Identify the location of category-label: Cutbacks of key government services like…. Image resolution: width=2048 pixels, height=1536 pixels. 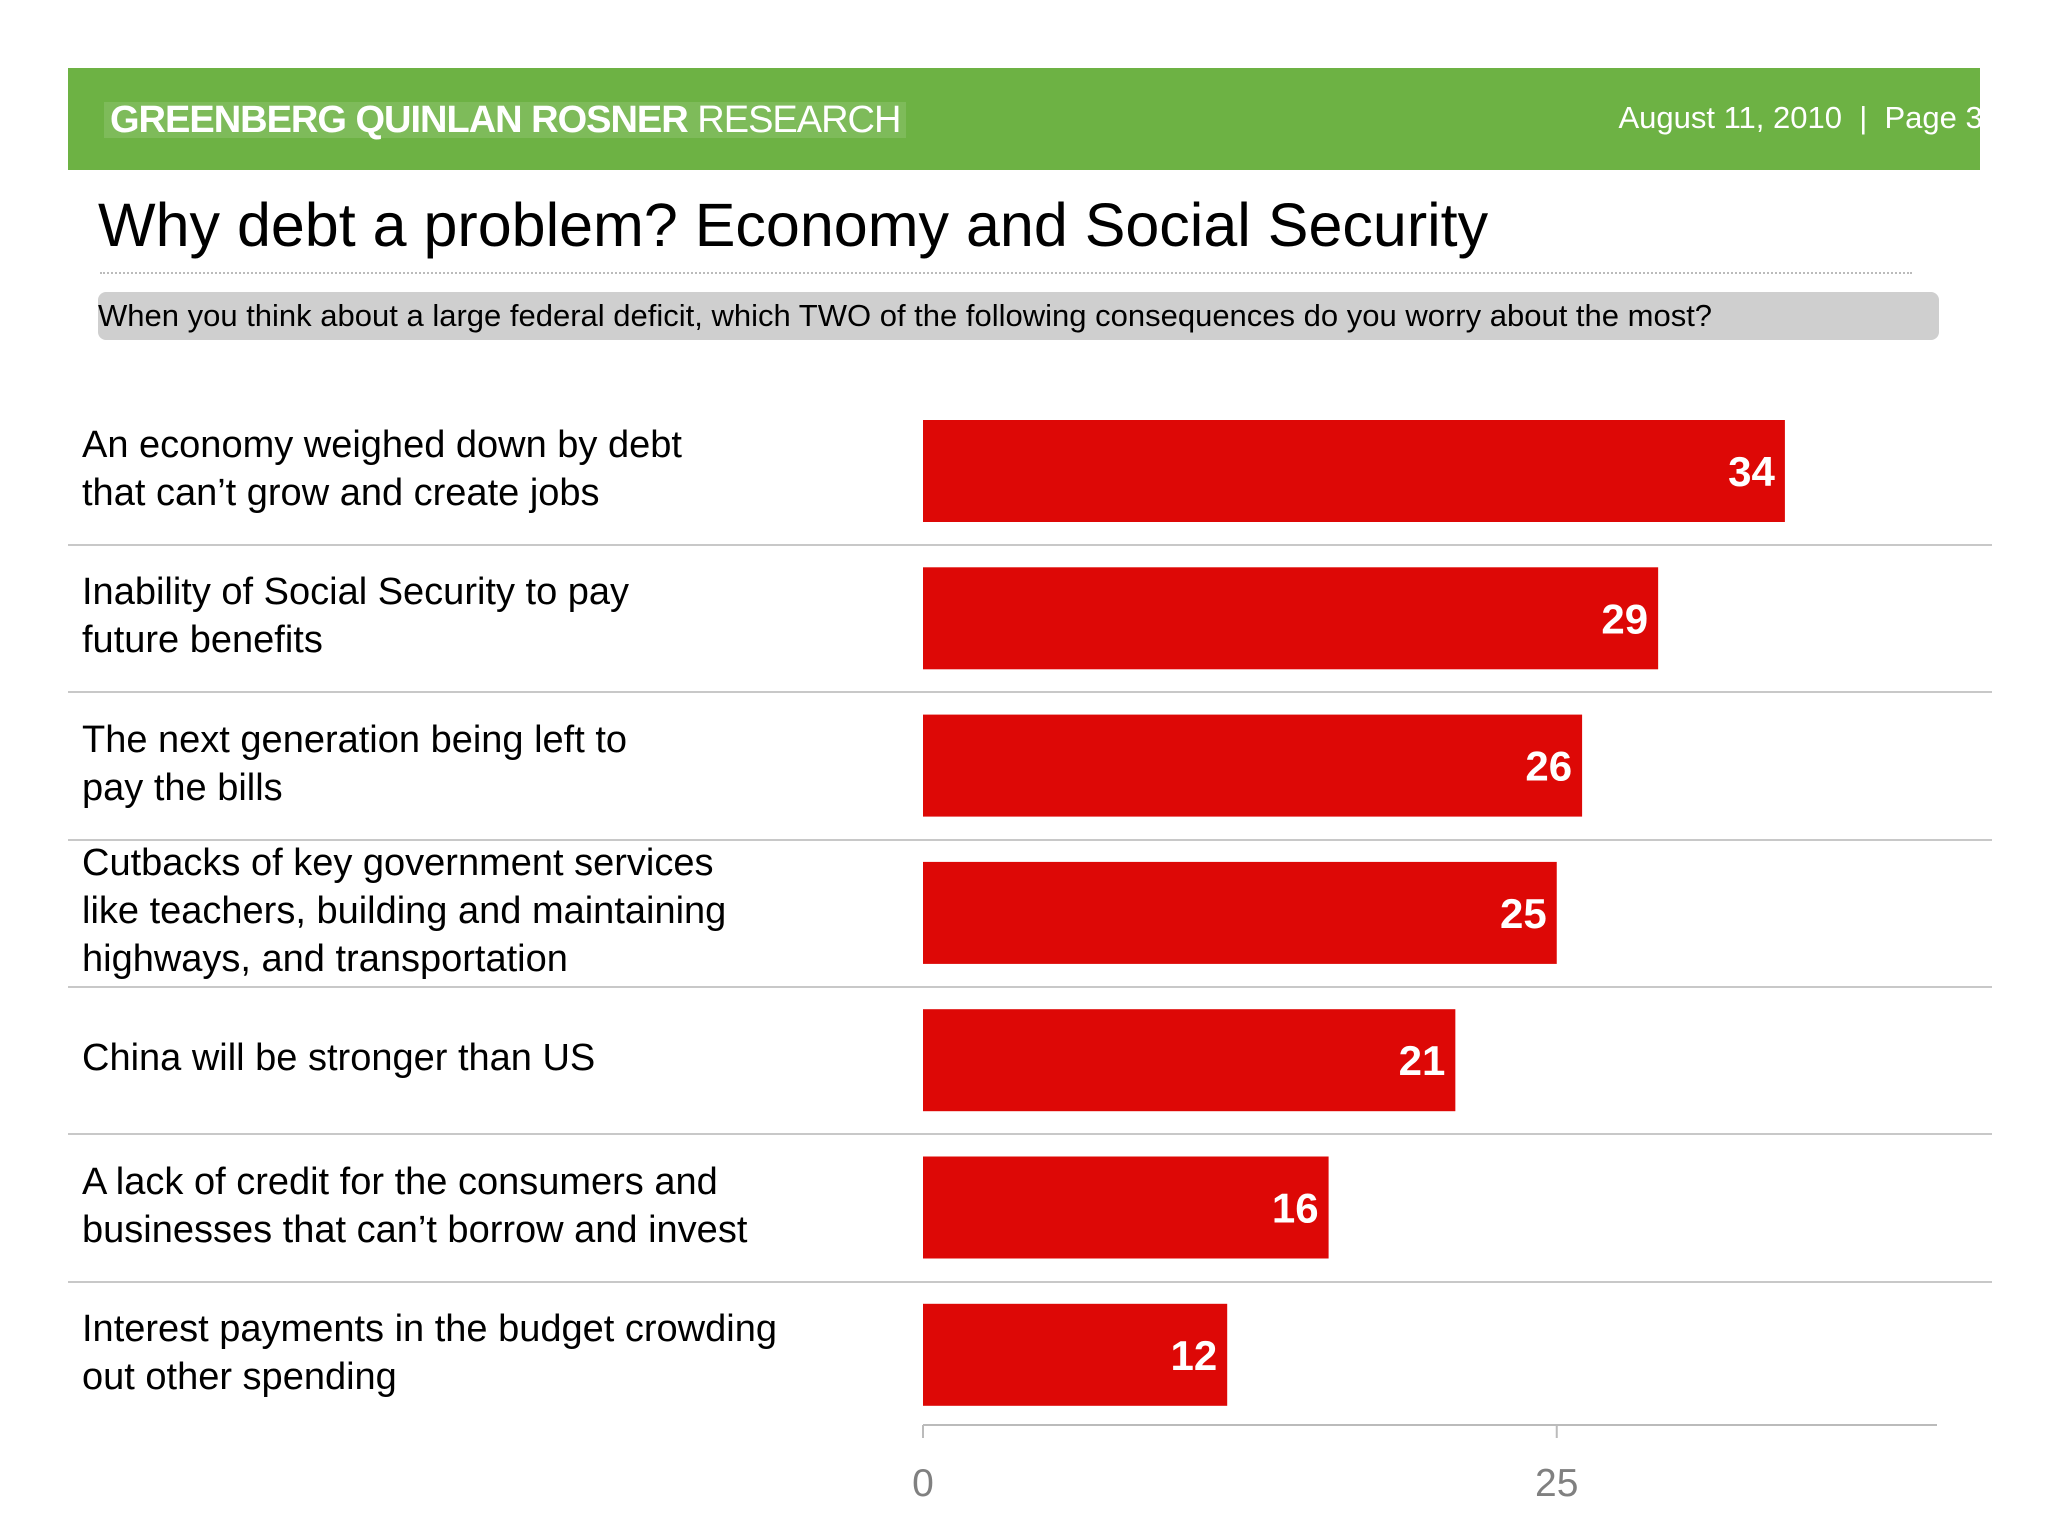
(404, 910).